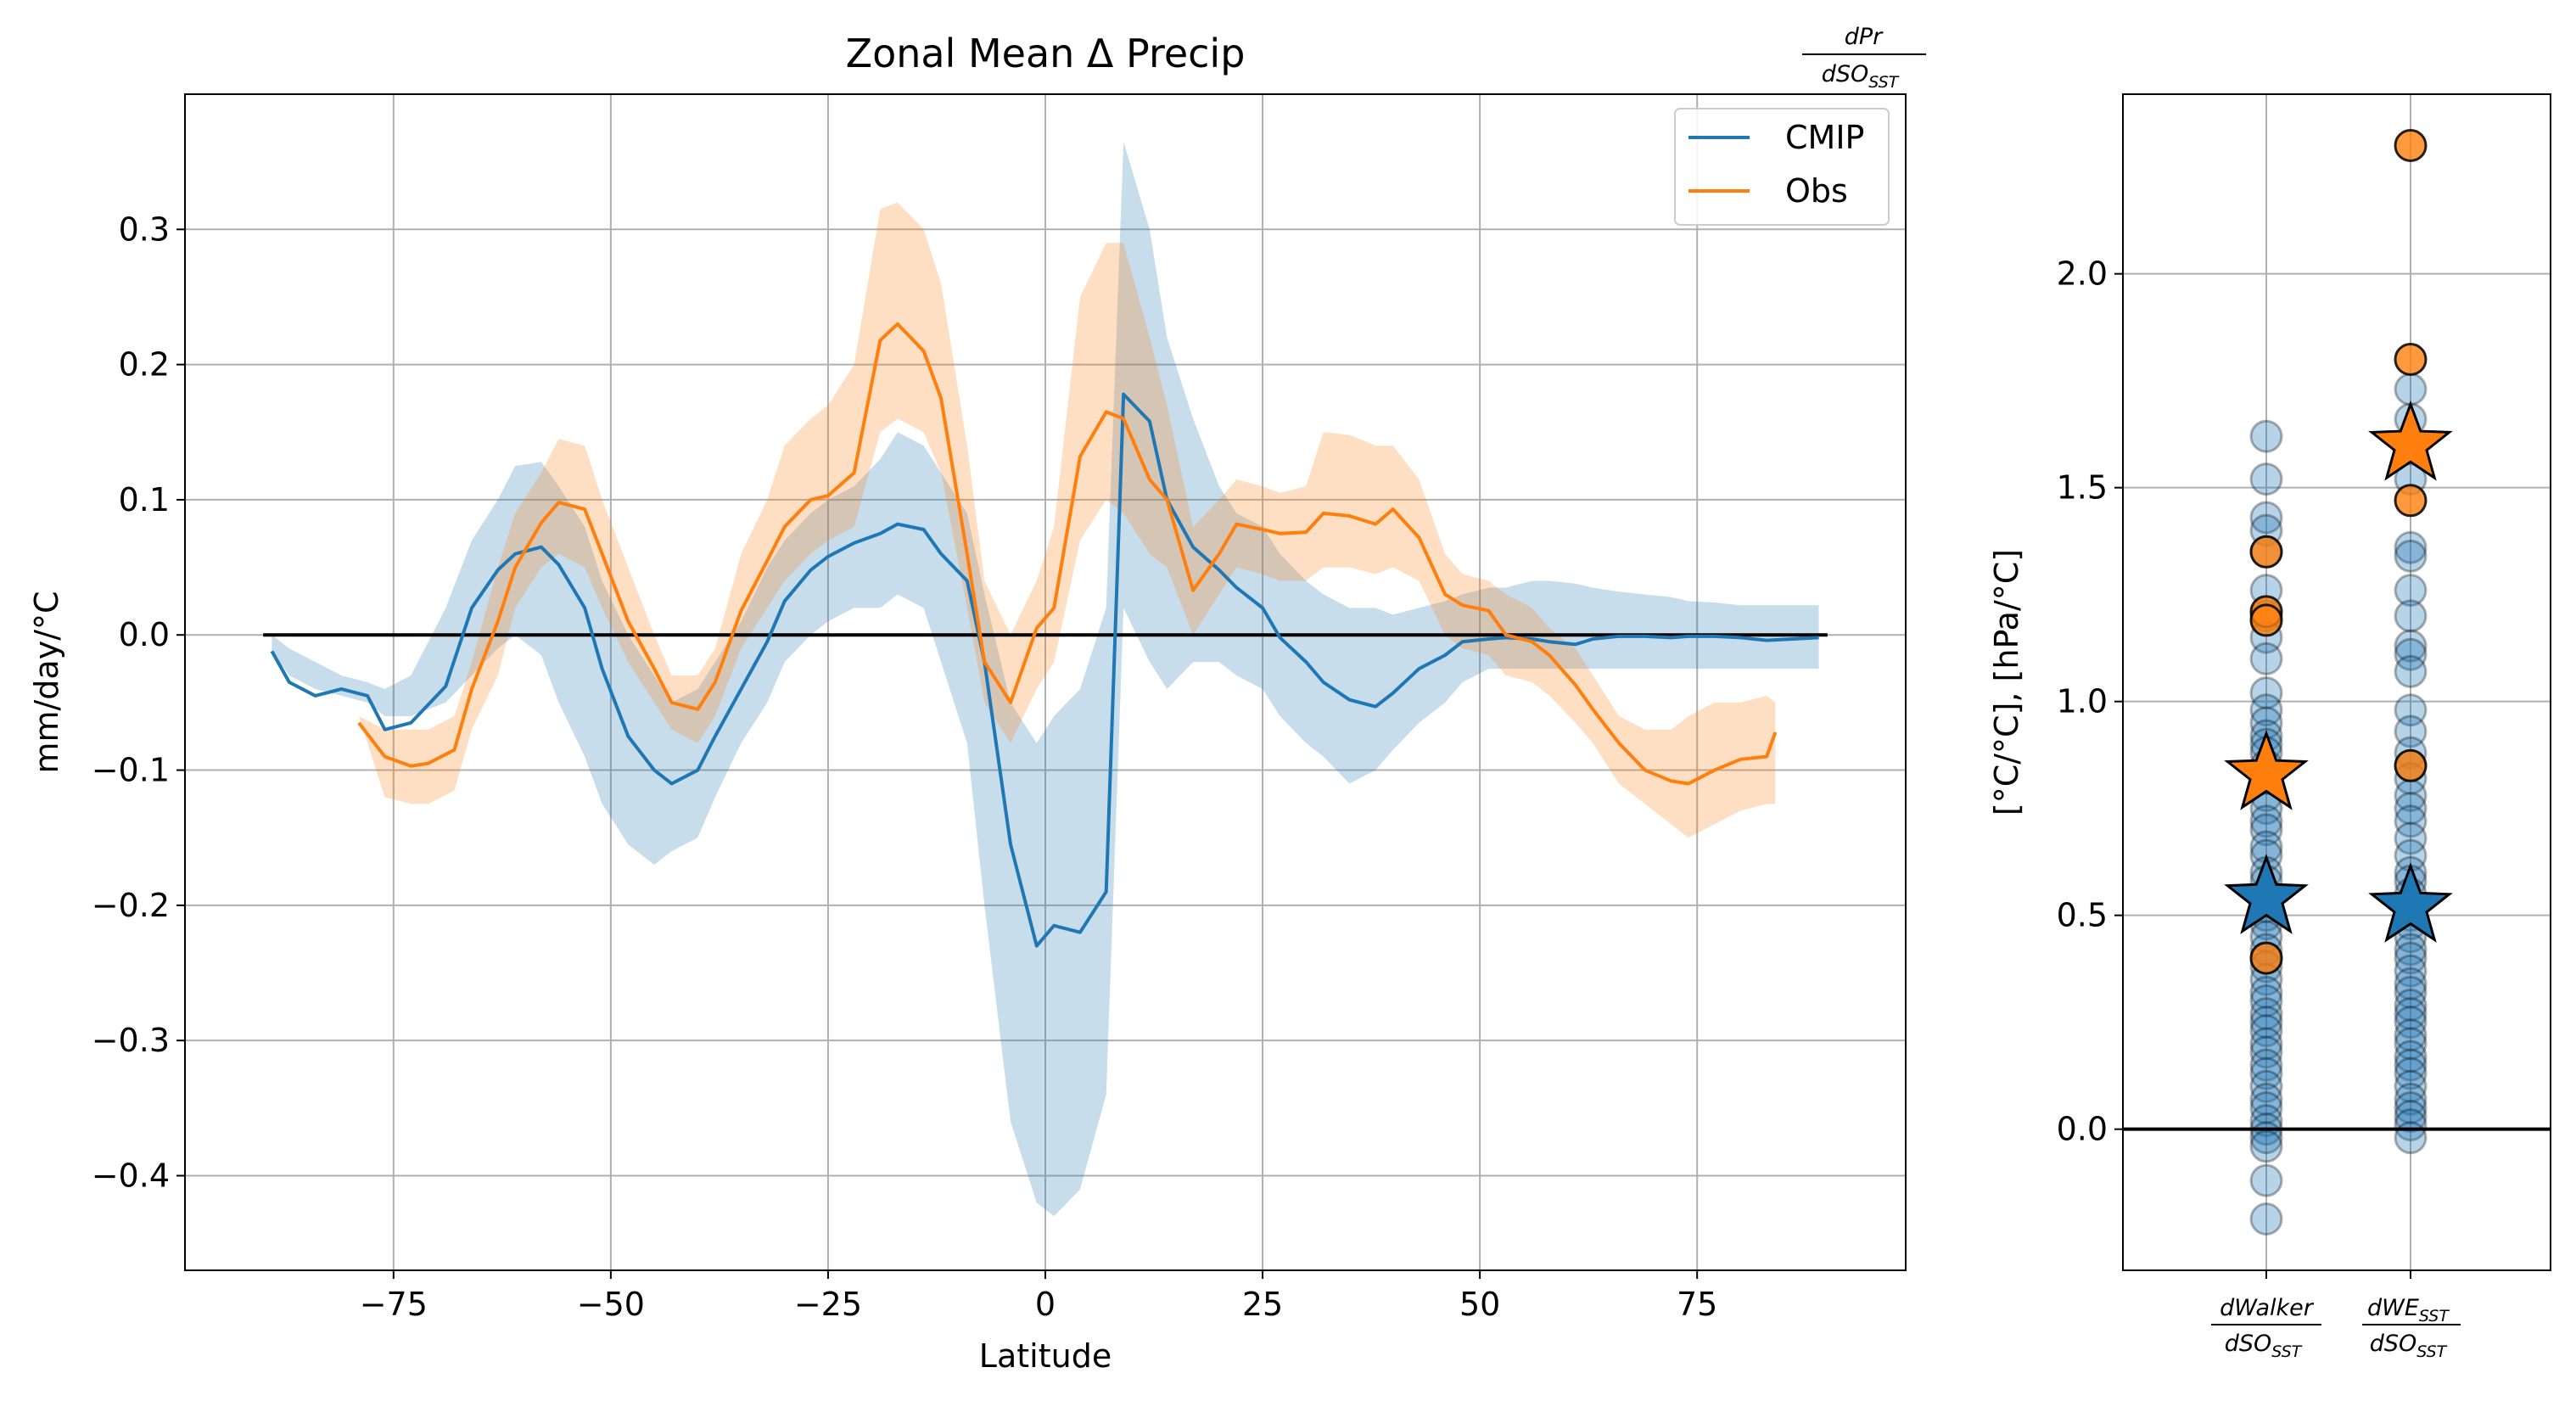 This screenshot has height=1401, width=2576. I want to click on left-x-tick-label-4: 25, so click(1263, 1304).